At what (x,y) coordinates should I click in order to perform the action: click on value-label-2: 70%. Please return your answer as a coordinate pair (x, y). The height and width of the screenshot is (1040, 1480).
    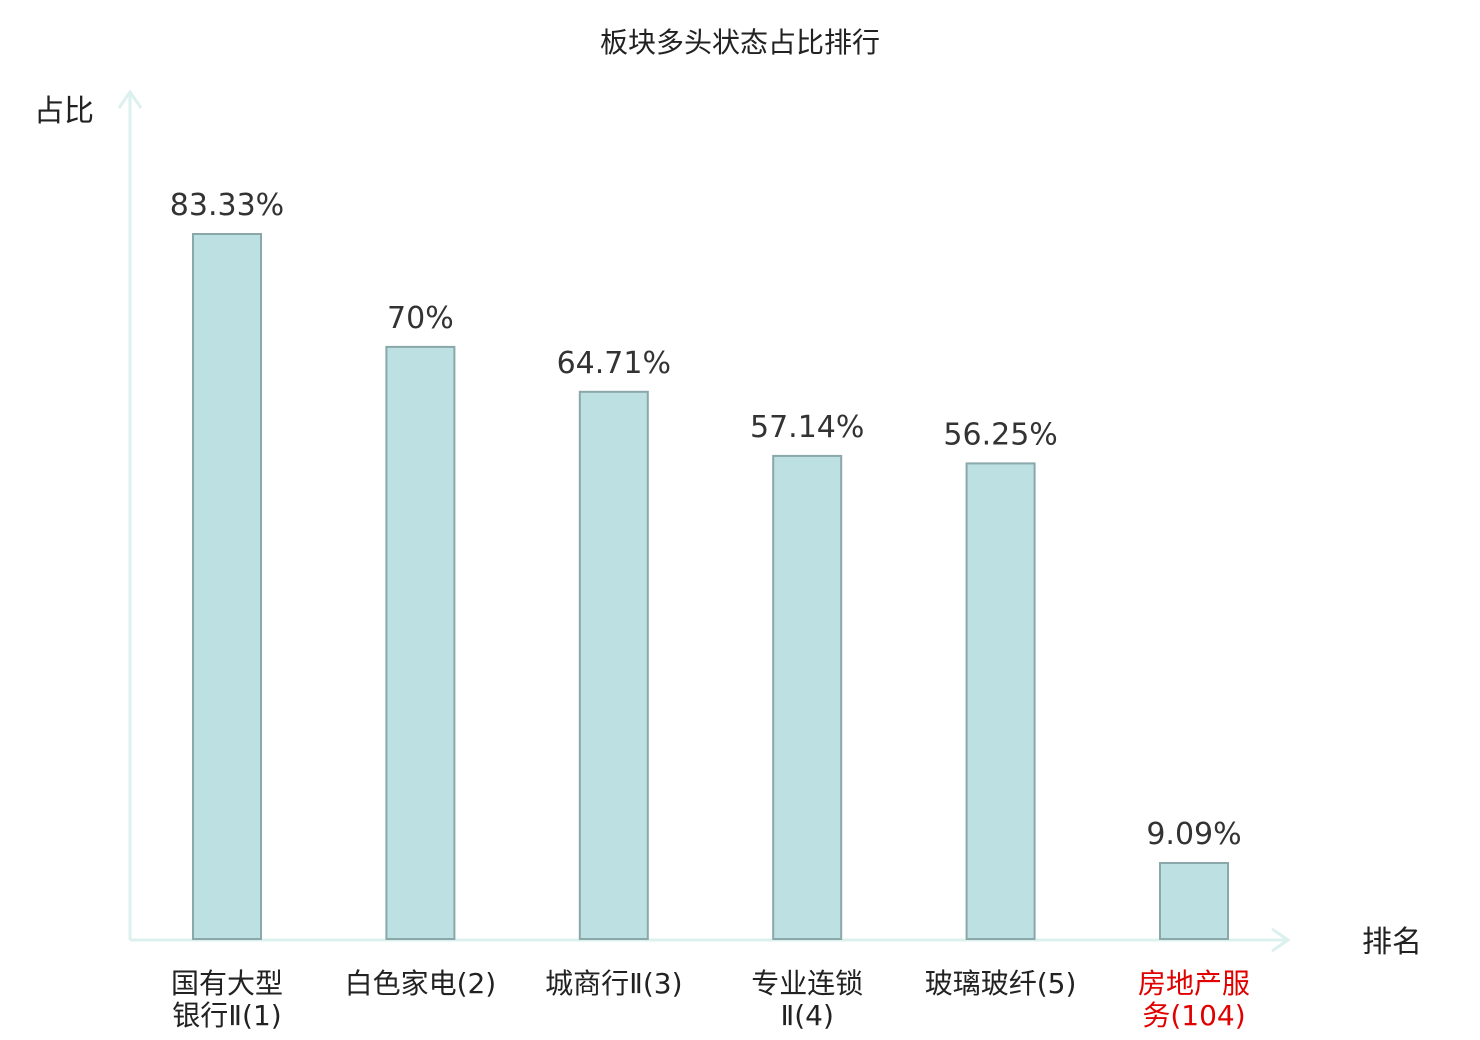
    Looking at the image, I should click on (420, 318).